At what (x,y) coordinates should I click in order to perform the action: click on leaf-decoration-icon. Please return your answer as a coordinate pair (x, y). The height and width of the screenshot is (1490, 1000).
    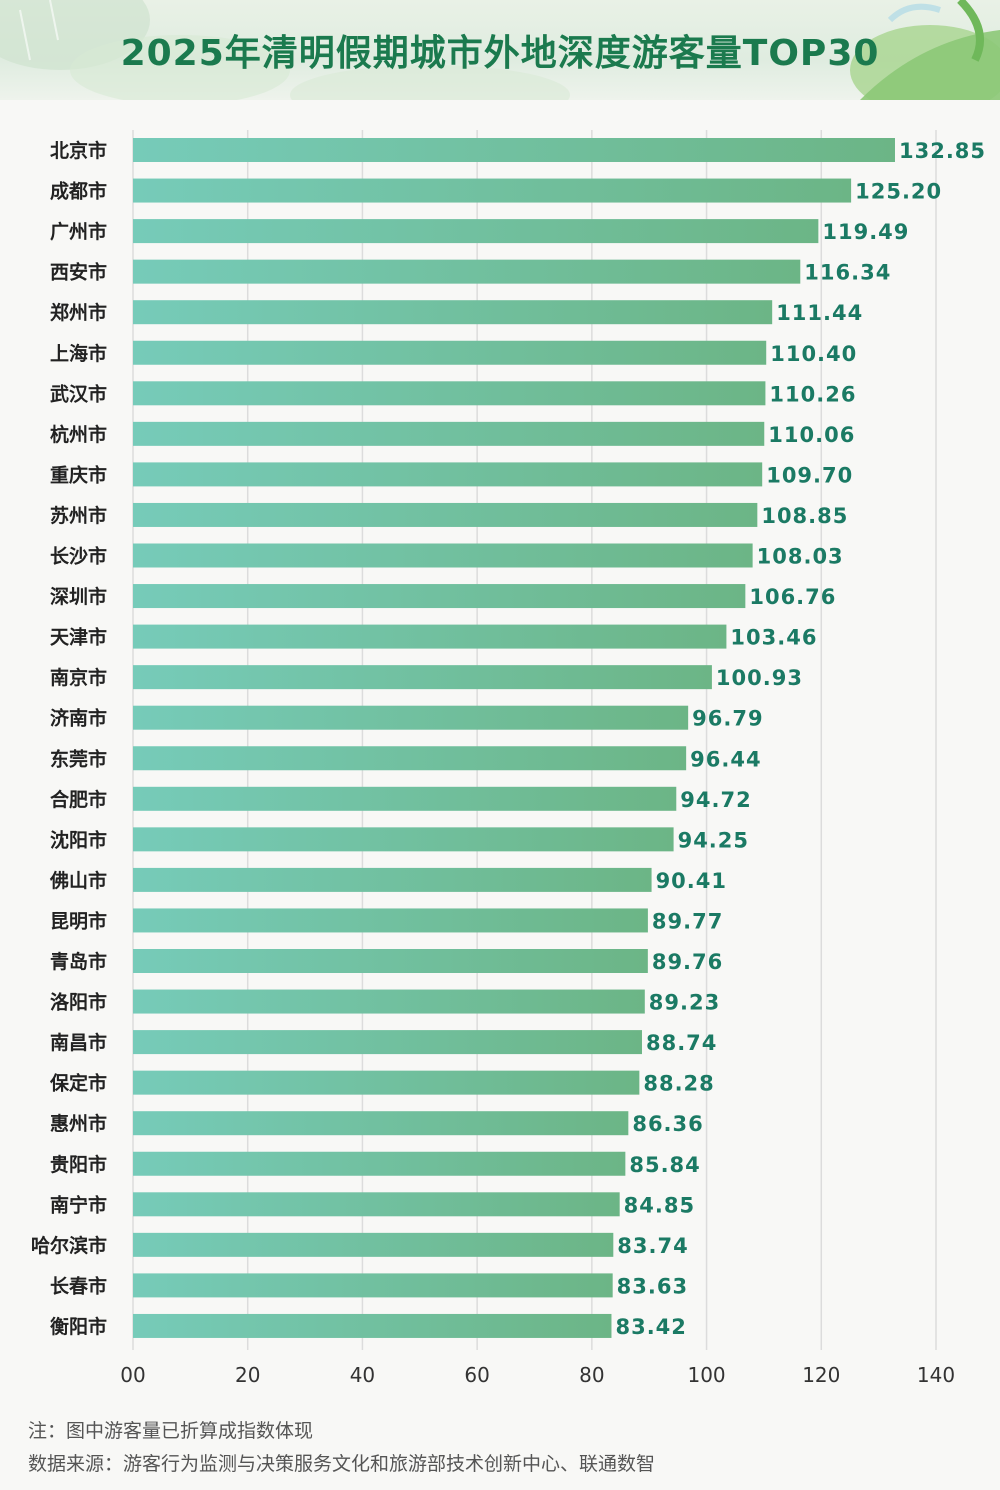
    Looking at the image, I should click on (500, 50).